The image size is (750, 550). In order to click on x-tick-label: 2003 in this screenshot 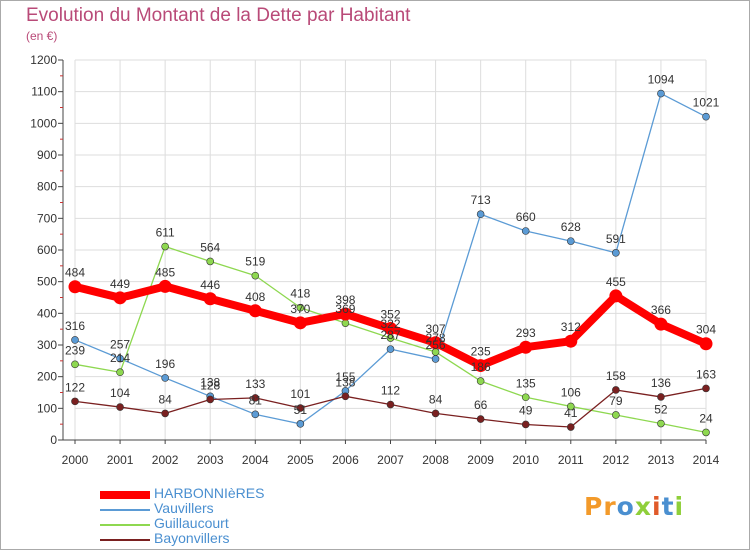, I will do `click(210, 460)`.